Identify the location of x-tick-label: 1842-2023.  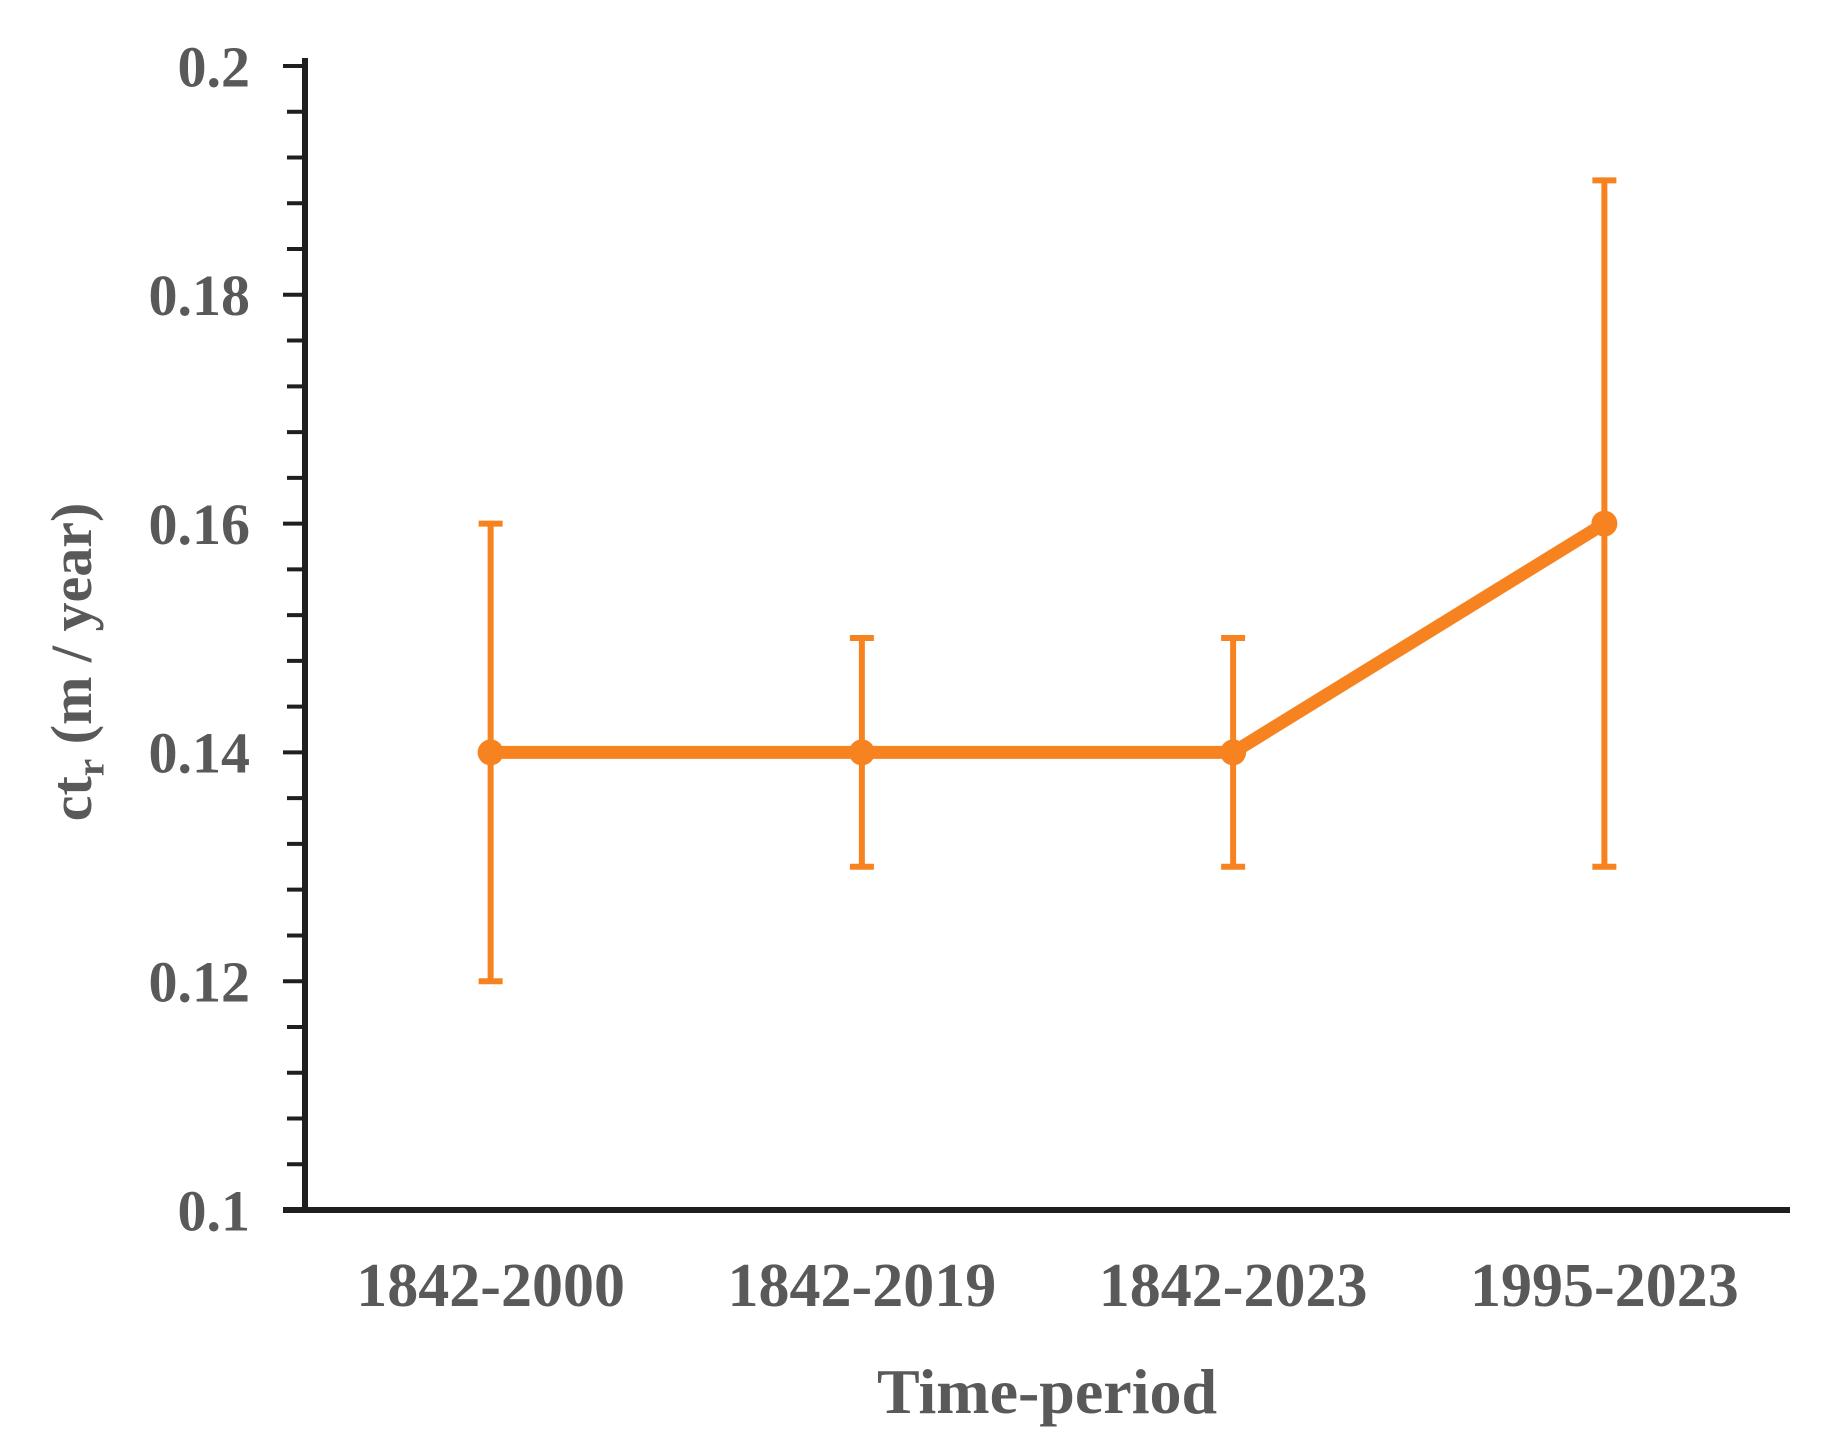
(1233, 1286).